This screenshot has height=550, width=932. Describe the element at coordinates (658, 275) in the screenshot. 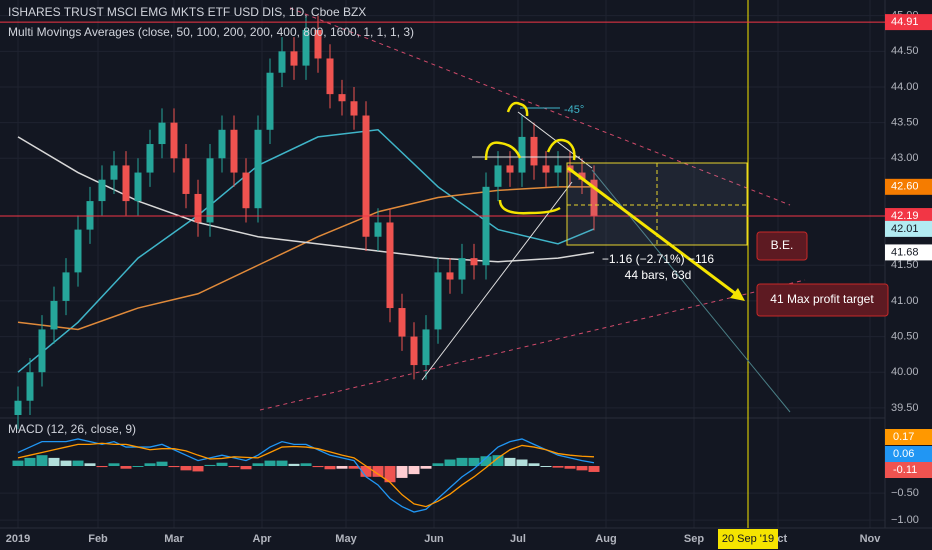

I see `bars-label: 44 bars, 63d` at that location.